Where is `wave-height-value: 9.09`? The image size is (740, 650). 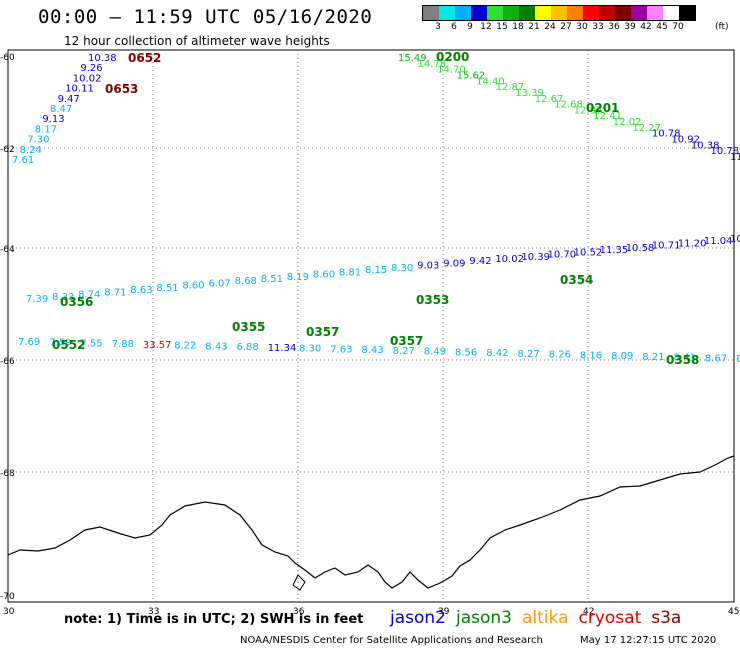
wave-height-value: 9.09 is located at coordinates (454, 263).